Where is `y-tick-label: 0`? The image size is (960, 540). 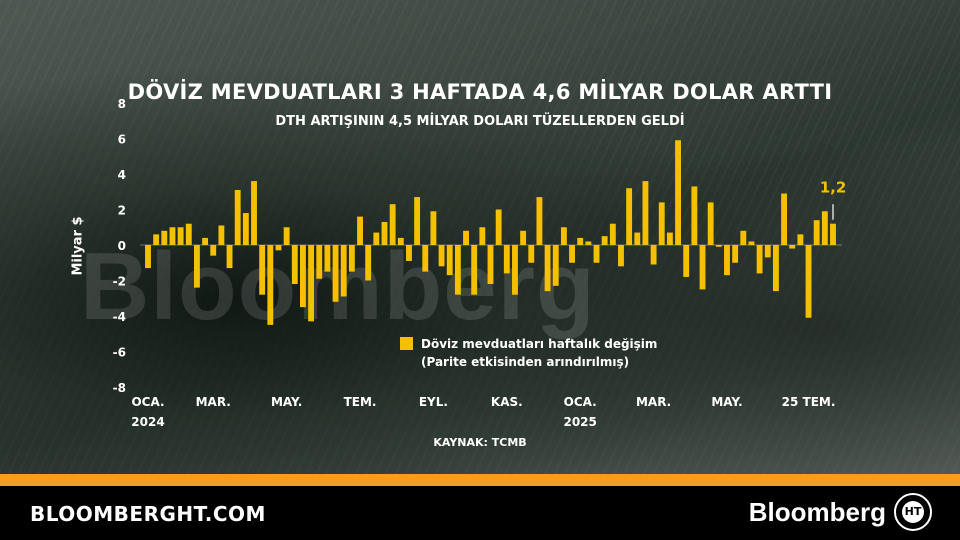
y-tick-label: 0 is located at coordinates (122, 246).